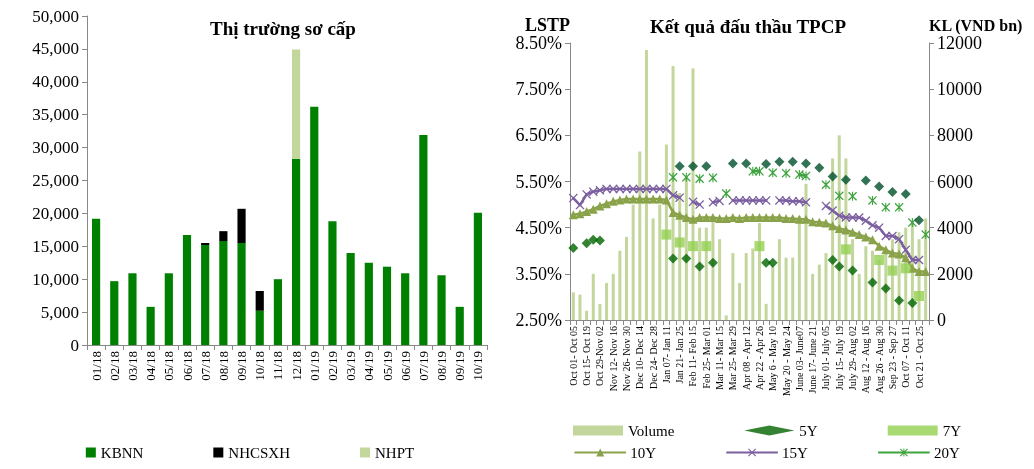 The height and width of the screenshot is (469, 1034). I want to click on y-tick-label: 15,000, so click(55, 246).